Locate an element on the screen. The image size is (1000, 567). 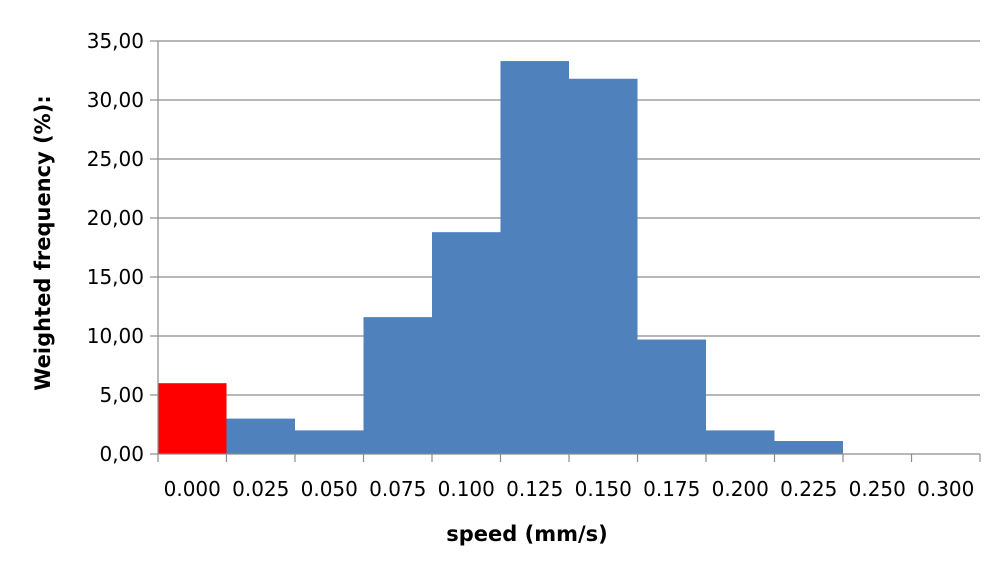
bar-0.050 is located at coordinates (329, 442).